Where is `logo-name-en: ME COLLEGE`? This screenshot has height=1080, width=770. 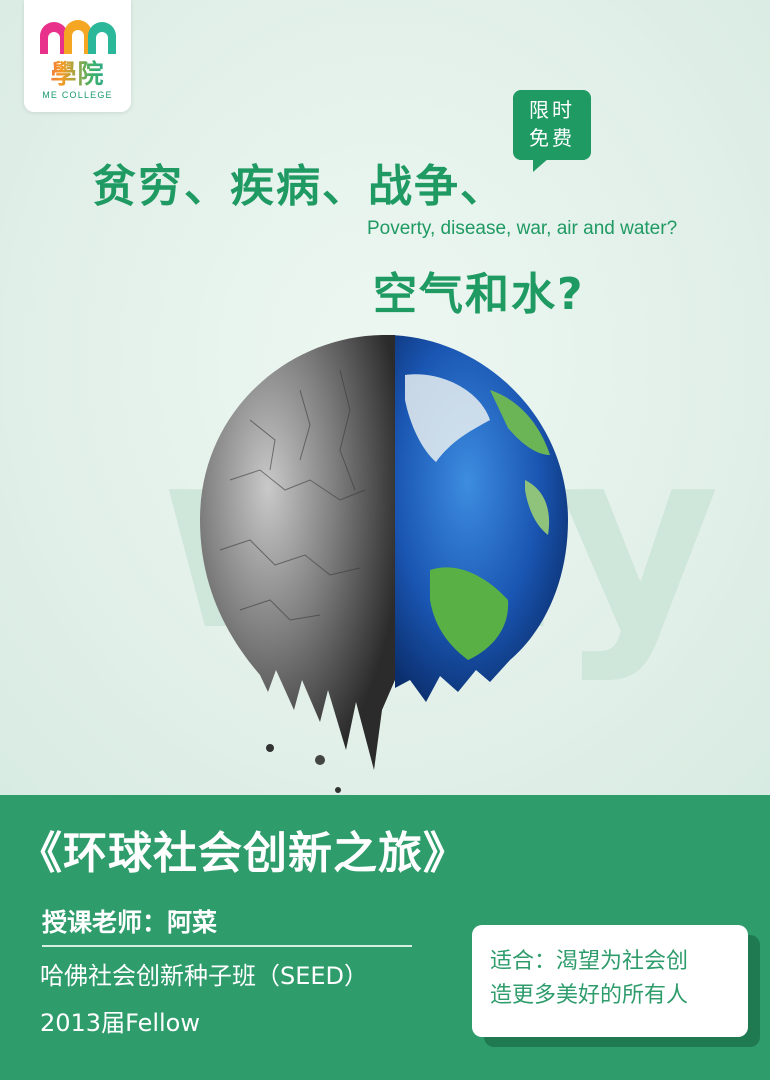 logo-name-en: ME COLLEGE is located at coordinates (77, 95).